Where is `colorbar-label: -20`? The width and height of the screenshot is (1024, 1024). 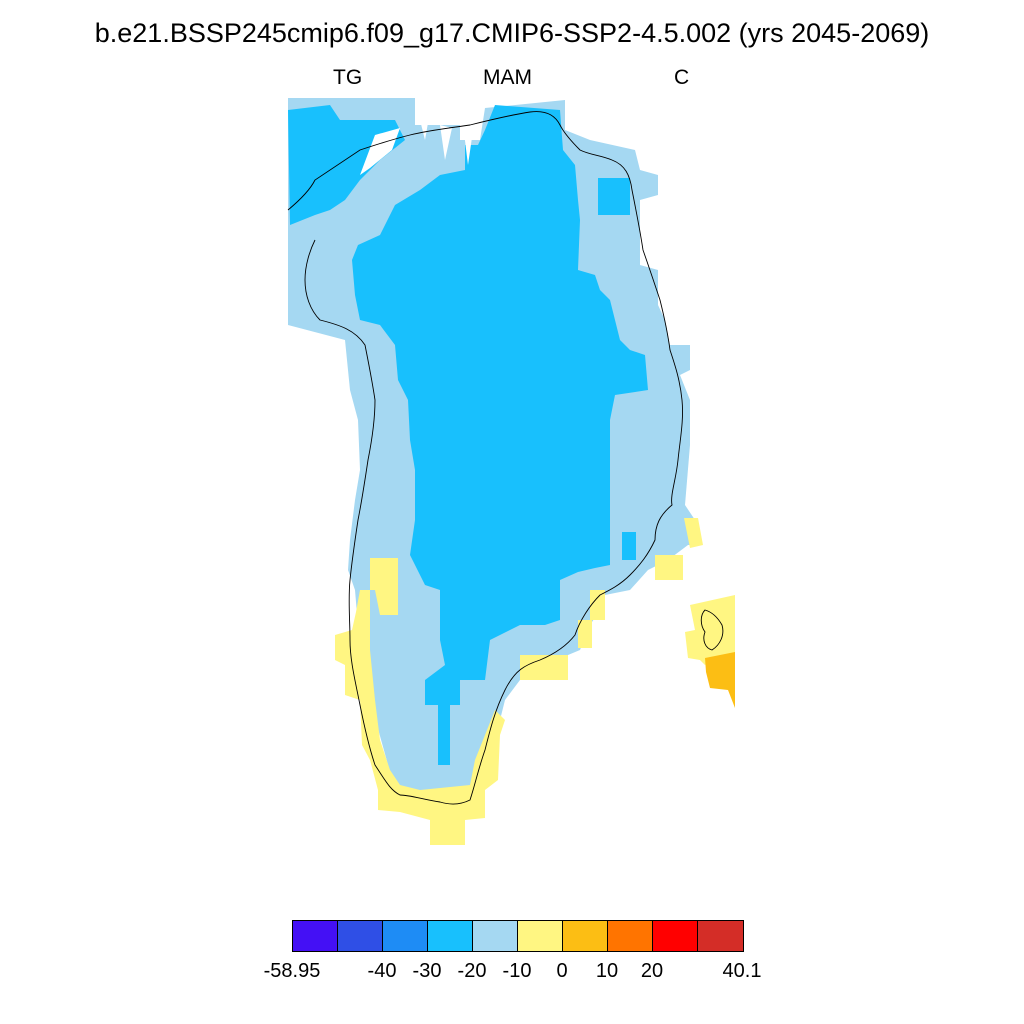
colorbar-label: -20 is located at coordinates (472, 971).